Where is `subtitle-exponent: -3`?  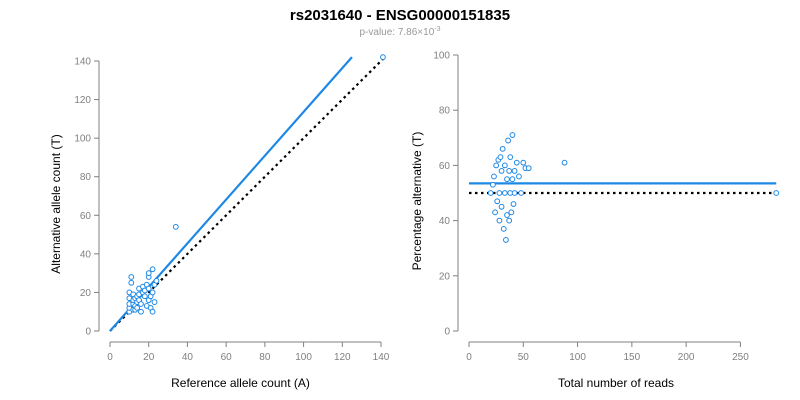 subtitle-exponent: -3 is located at coordinates (437, 29).